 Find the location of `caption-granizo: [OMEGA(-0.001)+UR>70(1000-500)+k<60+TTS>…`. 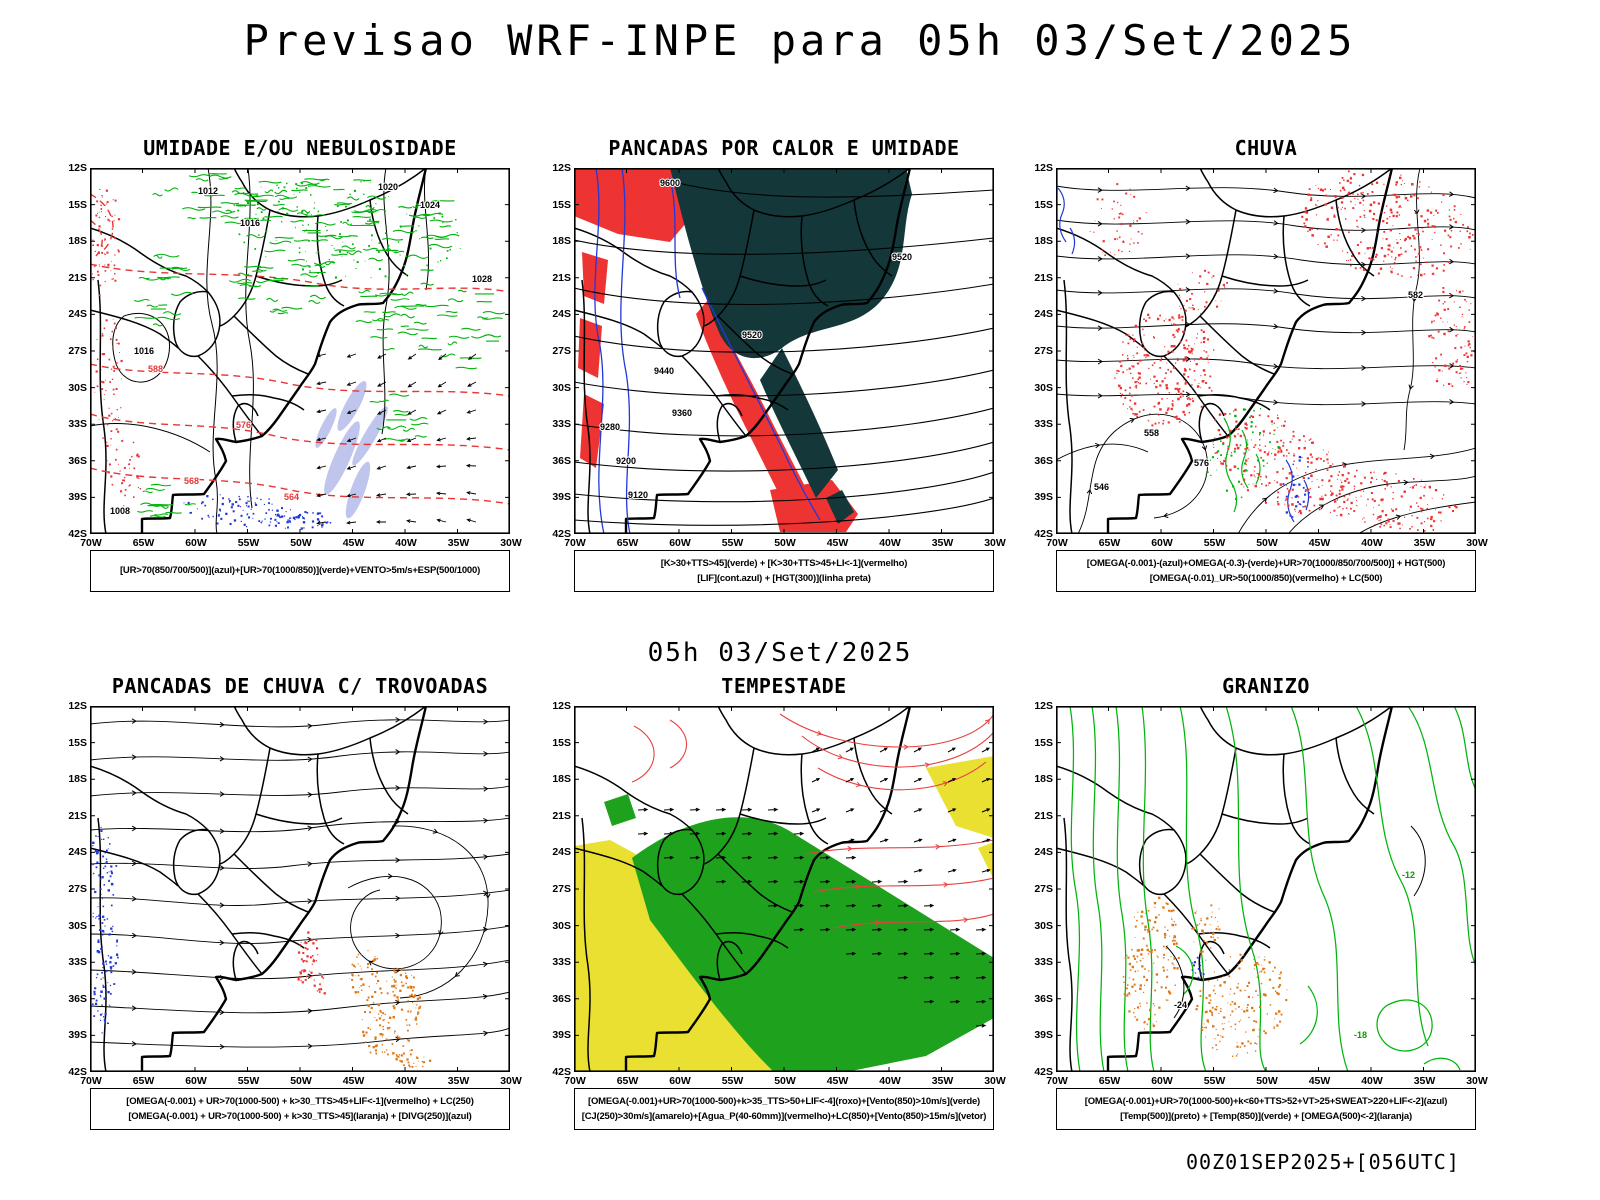

caption-granizo: [OMEGA(-0.001)+UR>70(1000-500)+k<60+TTS>… is located at coordinates (1266, 1109).